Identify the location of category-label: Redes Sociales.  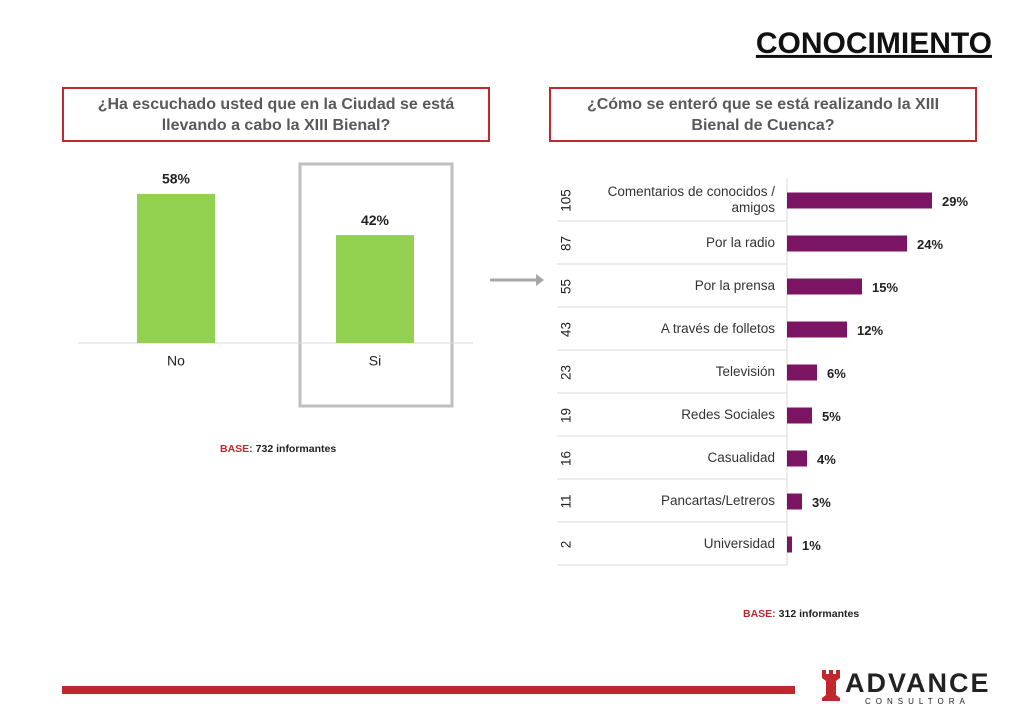
(728, 414).